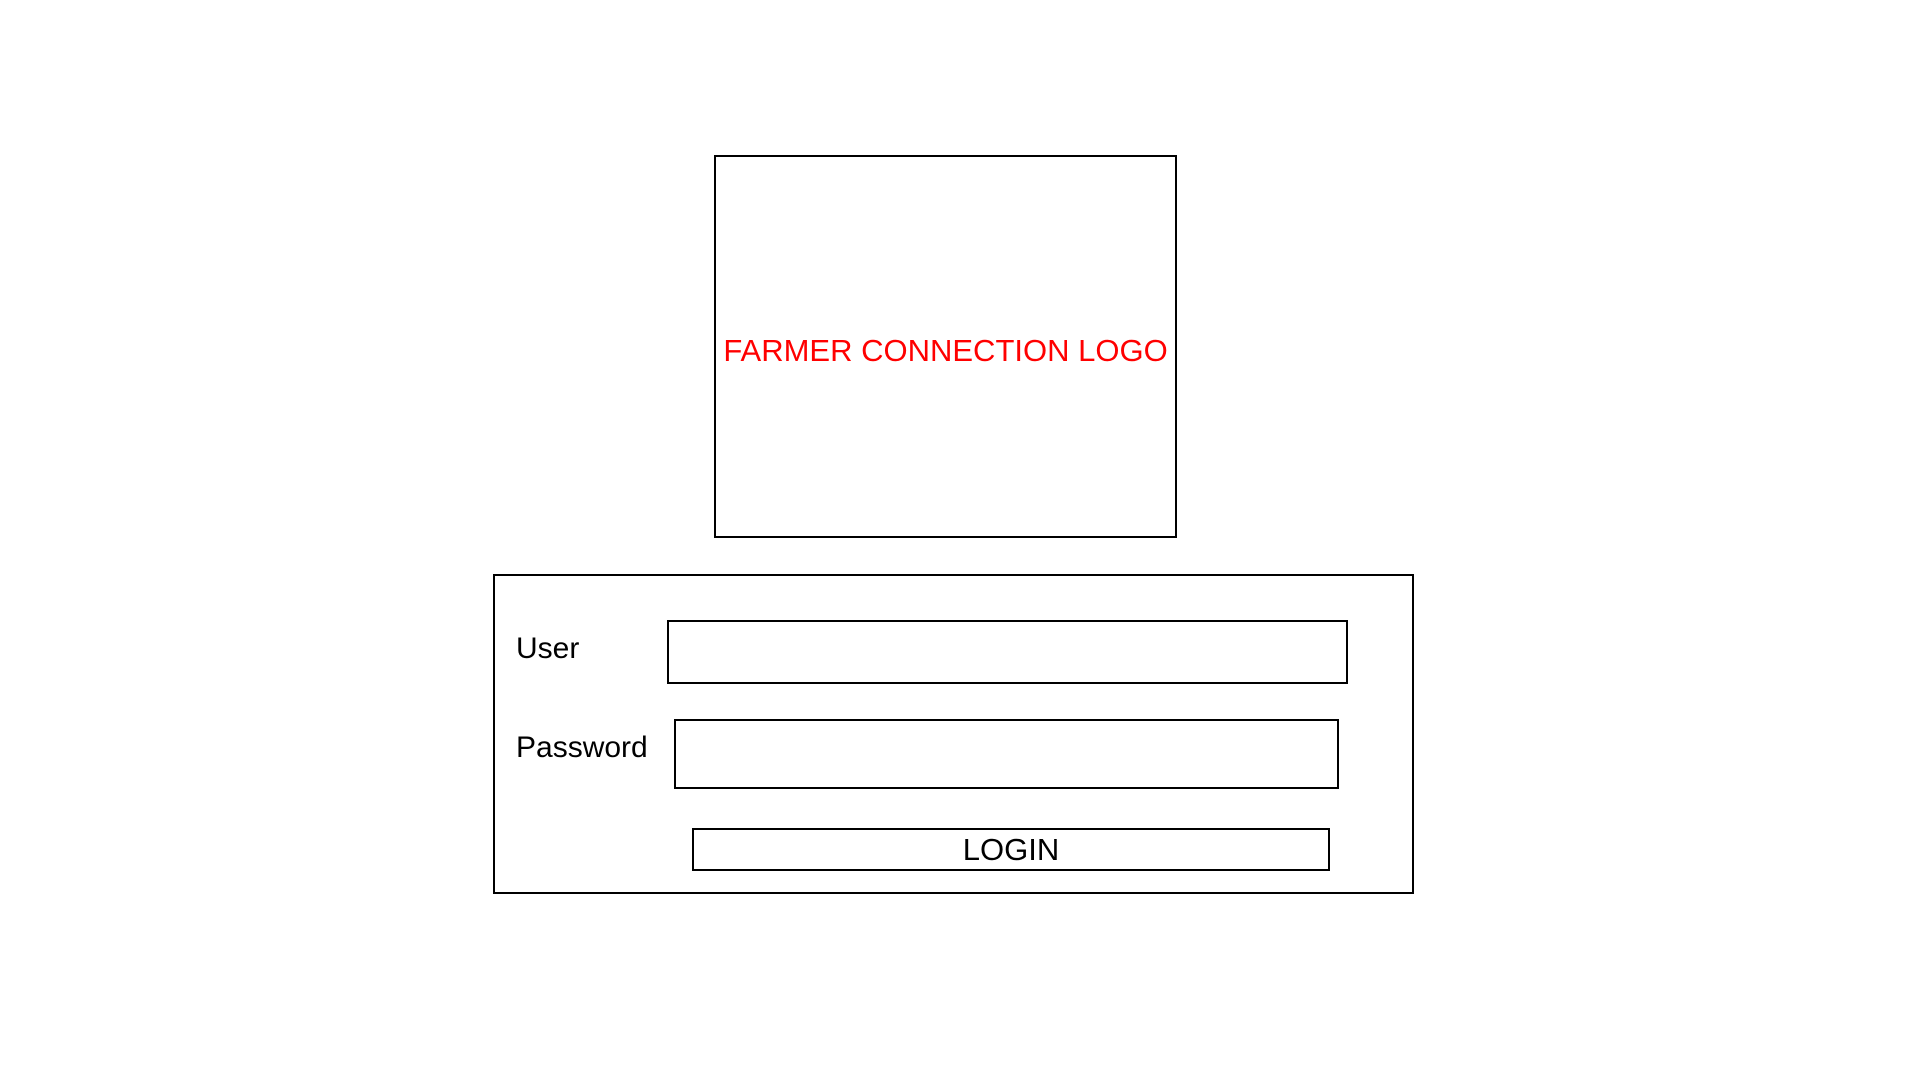 The height and width of the screenshot is (1080, 1920). I want to click on login-form: User Password LOGIN, so click(953, 734).